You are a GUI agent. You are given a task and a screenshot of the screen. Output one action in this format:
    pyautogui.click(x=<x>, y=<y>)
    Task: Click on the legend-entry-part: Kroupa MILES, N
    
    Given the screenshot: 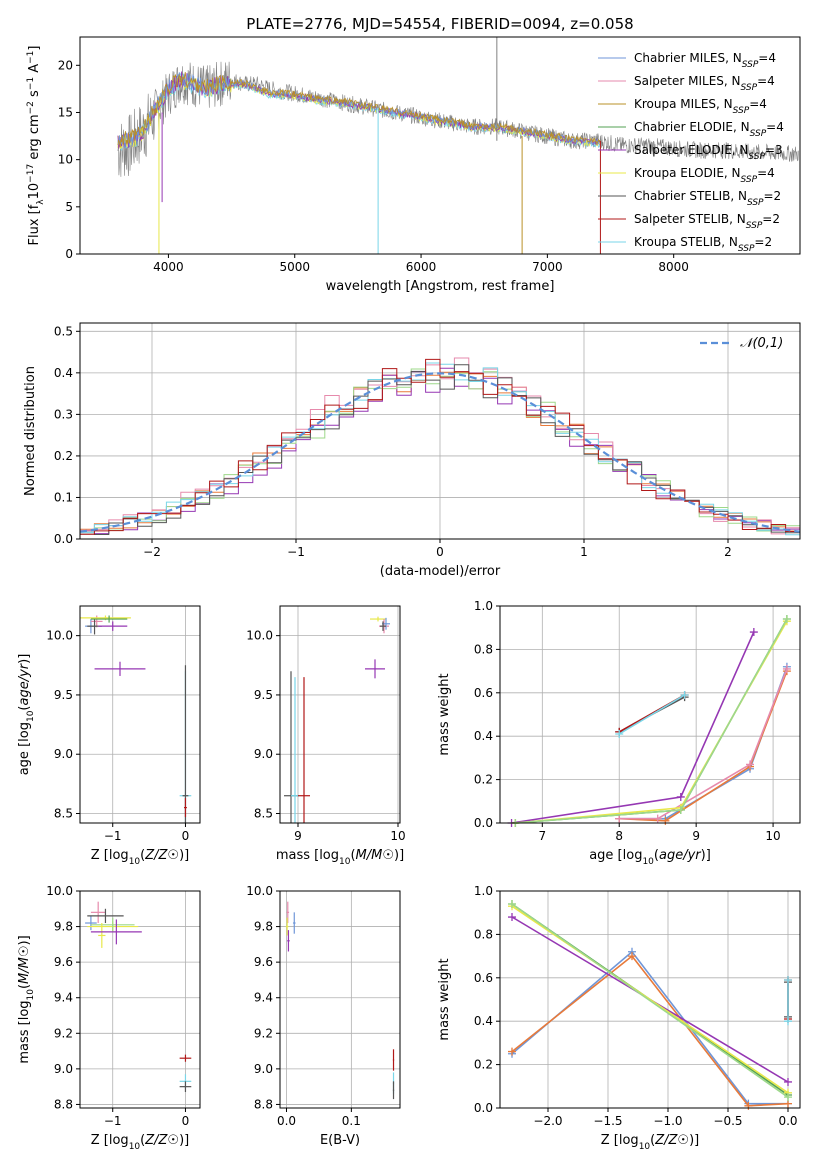 What is the action you would take?
    pyautogui.click(x=683, y=104)
    